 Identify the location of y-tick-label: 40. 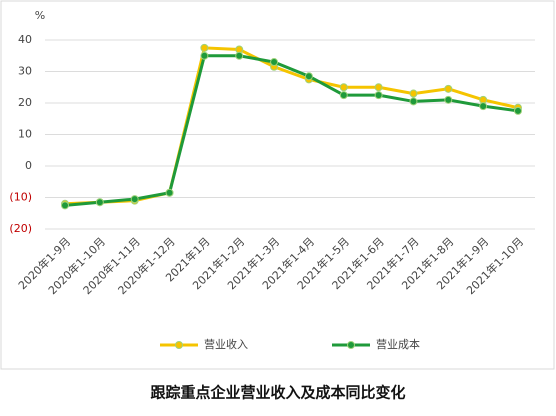
(25, 39).